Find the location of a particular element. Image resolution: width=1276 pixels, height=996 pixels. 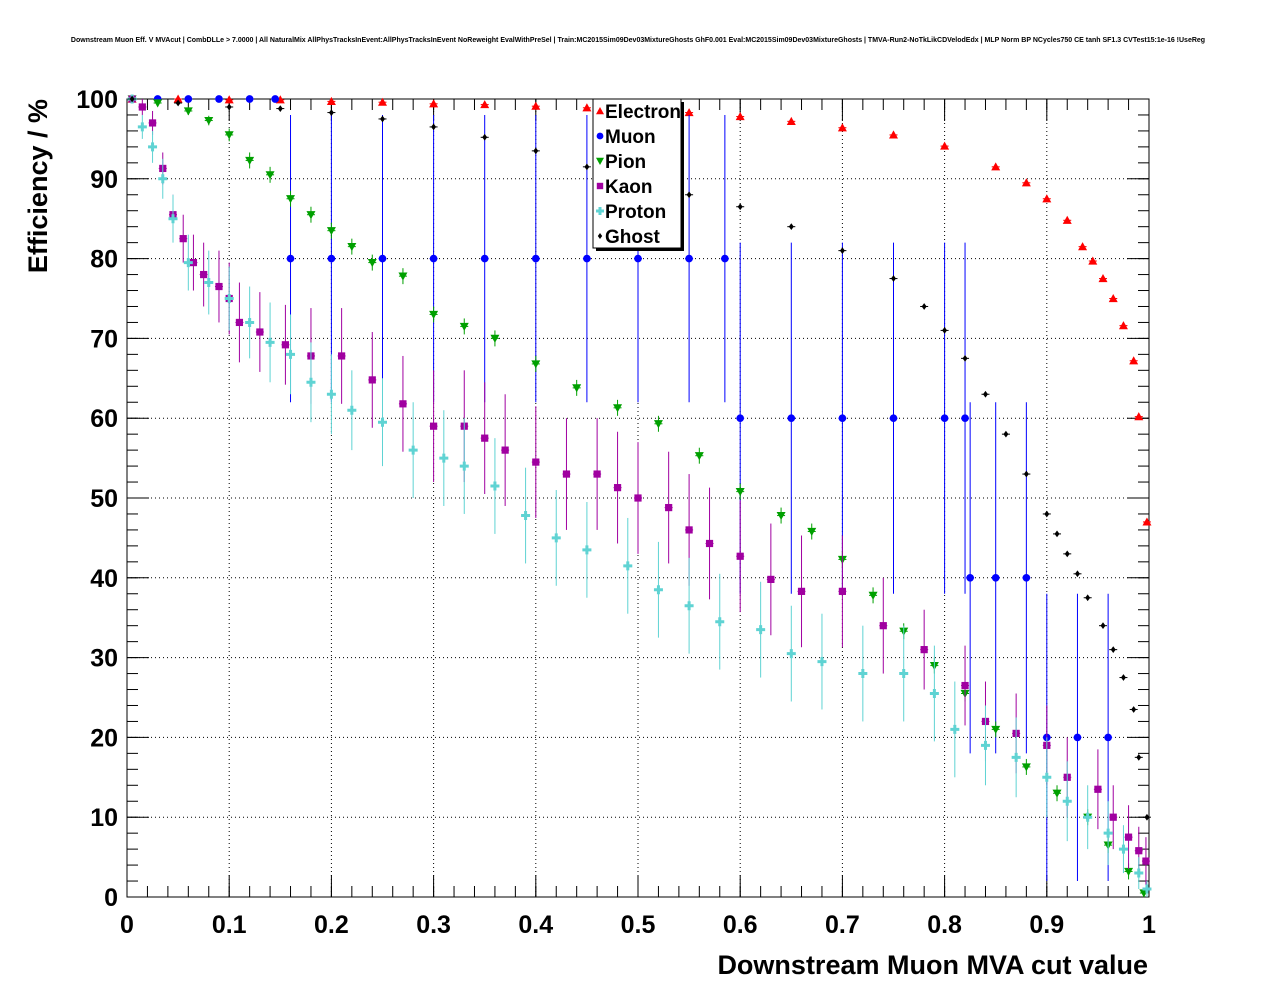

y-tick-label: 0 is located at coordinates (111, 898).